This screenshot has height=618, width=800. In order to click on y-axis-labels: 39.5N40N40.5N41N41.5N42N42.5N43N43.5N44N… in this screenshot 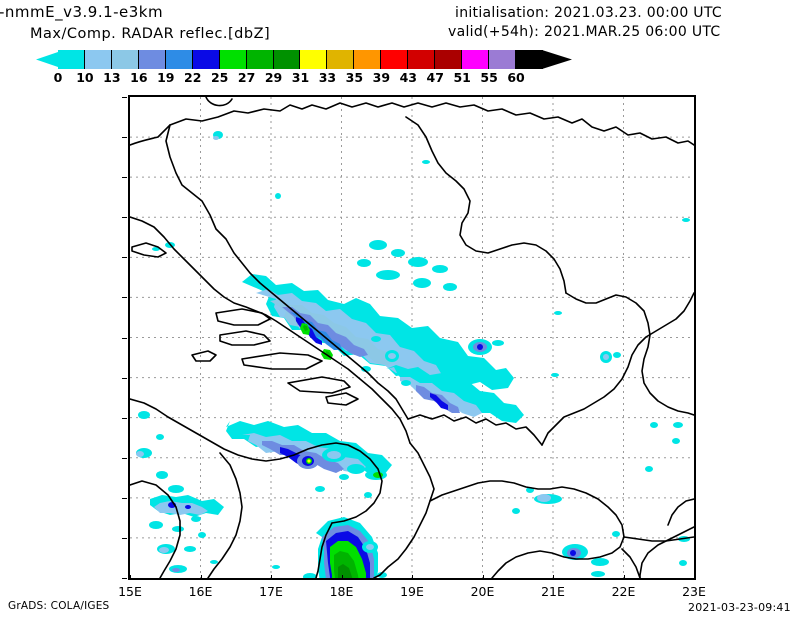, I will do `click(64, 337)`.